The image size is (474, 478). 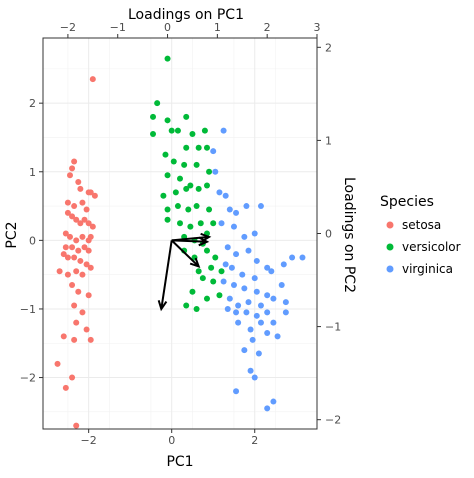 What do you see at coordinates (390, 247) in the screenshot?
I see `legend-key-versicolor` at bounding box center [390, 247].